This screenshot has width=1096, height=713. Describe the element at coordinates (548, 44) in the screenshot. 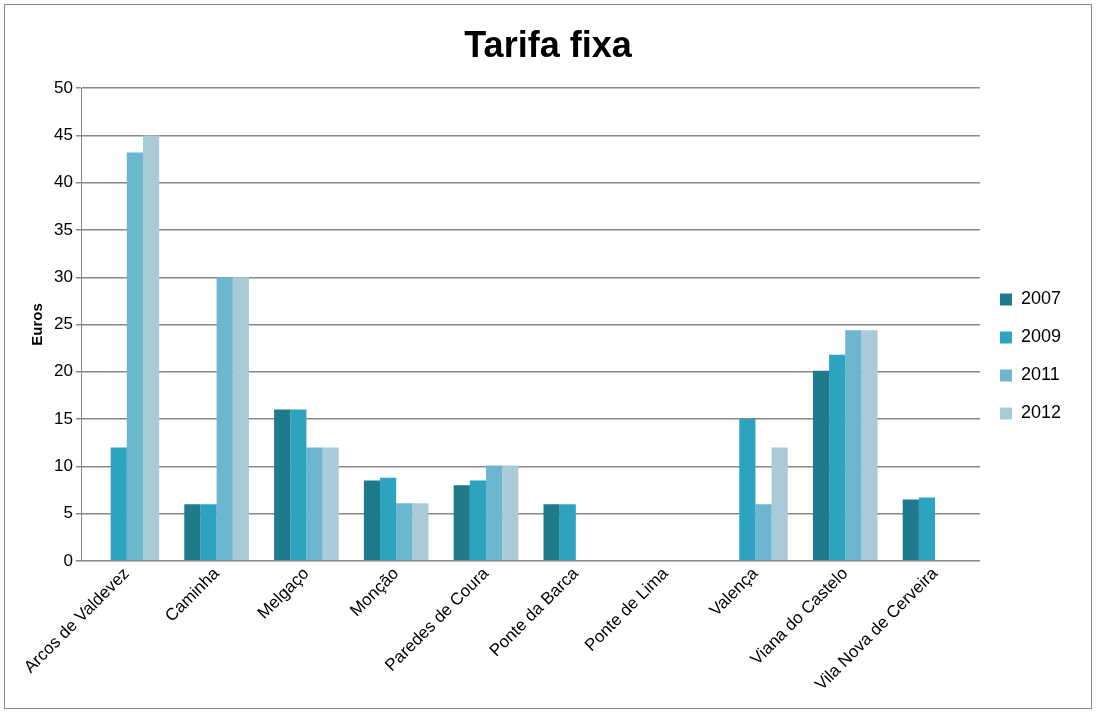

I see `chart-title: Tarifa fixa` at that location.